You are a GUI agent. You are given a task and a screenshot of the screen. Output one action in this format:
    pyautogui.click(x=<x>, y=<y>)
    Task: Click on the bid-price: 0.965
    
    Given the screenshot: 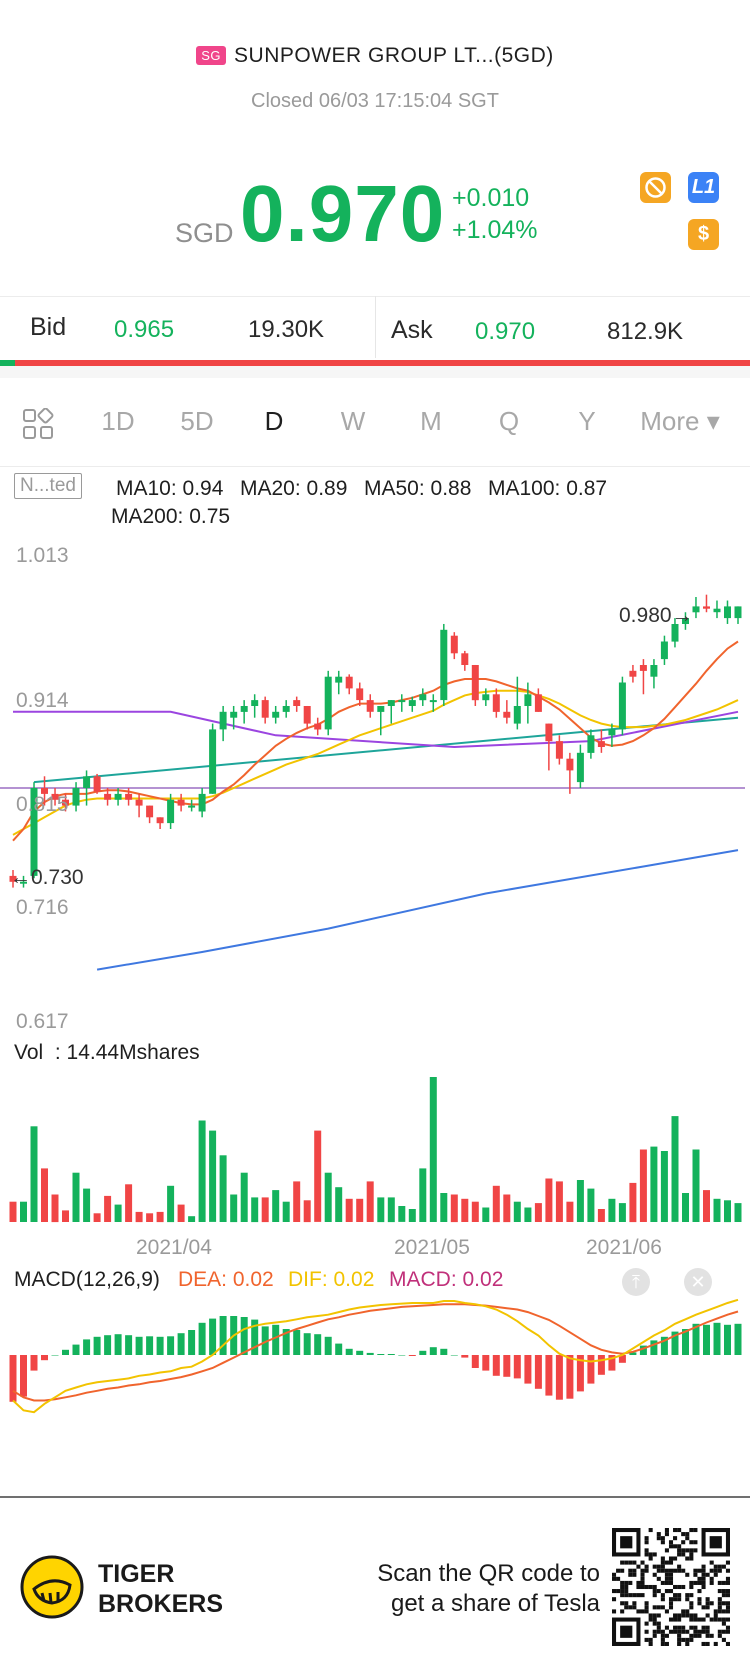 What is the action you would take?
    pyautogui.click(x=144, y=329)
    